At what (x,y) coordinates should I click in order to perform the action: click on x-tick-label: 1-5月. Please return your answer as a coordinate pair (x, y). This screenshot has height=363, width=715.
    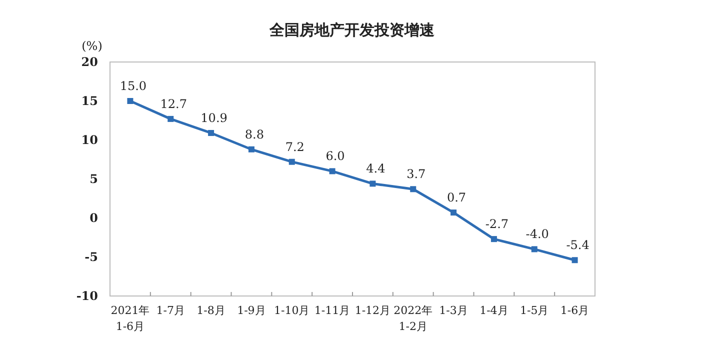
    Looking at the image, I should click on (534, 310).